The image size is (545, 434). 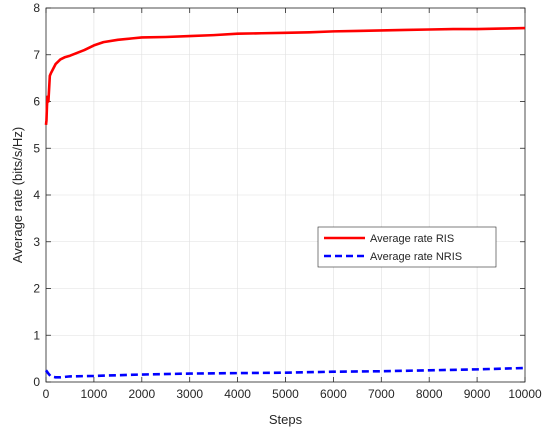 I want to click on x-tick-label: 5000, so click(x=285, y=394).